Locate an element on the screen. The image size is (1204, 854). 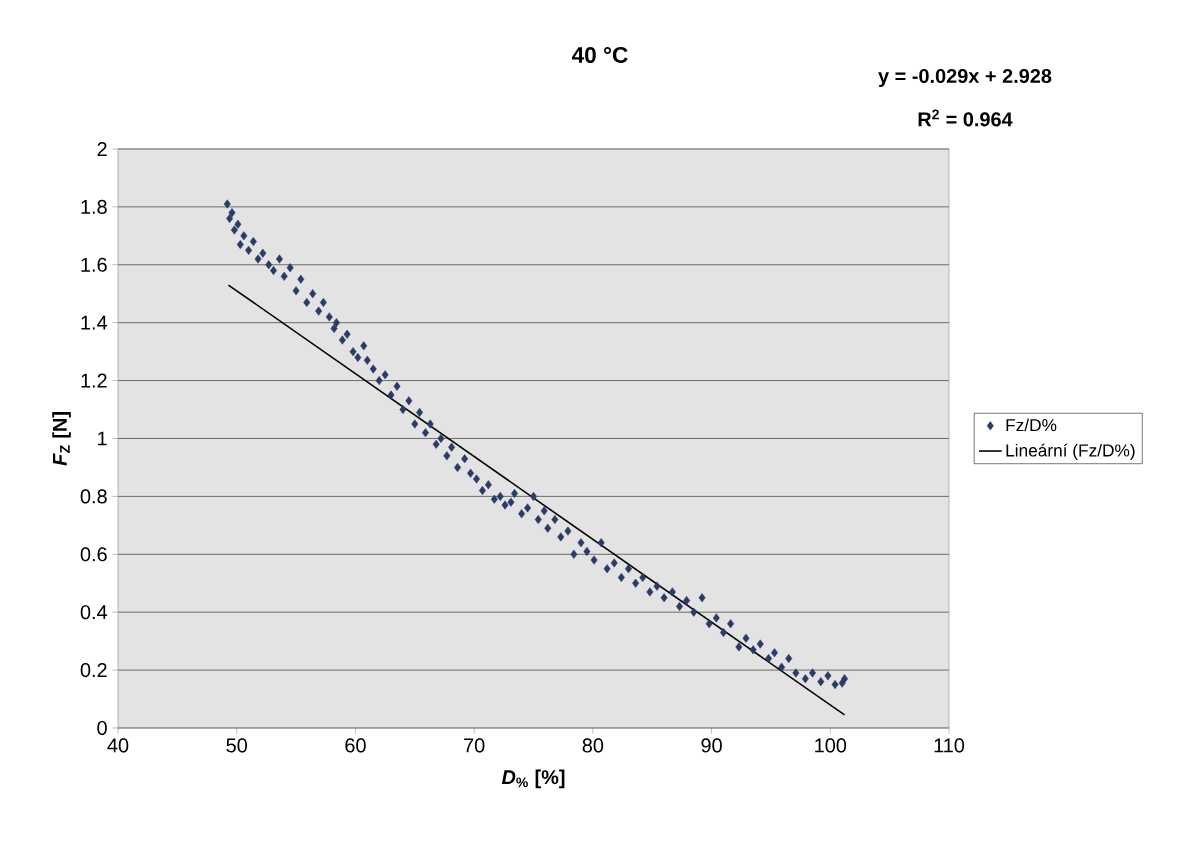
y-tick-label: 0.2 is located at coordinates (93, 670).